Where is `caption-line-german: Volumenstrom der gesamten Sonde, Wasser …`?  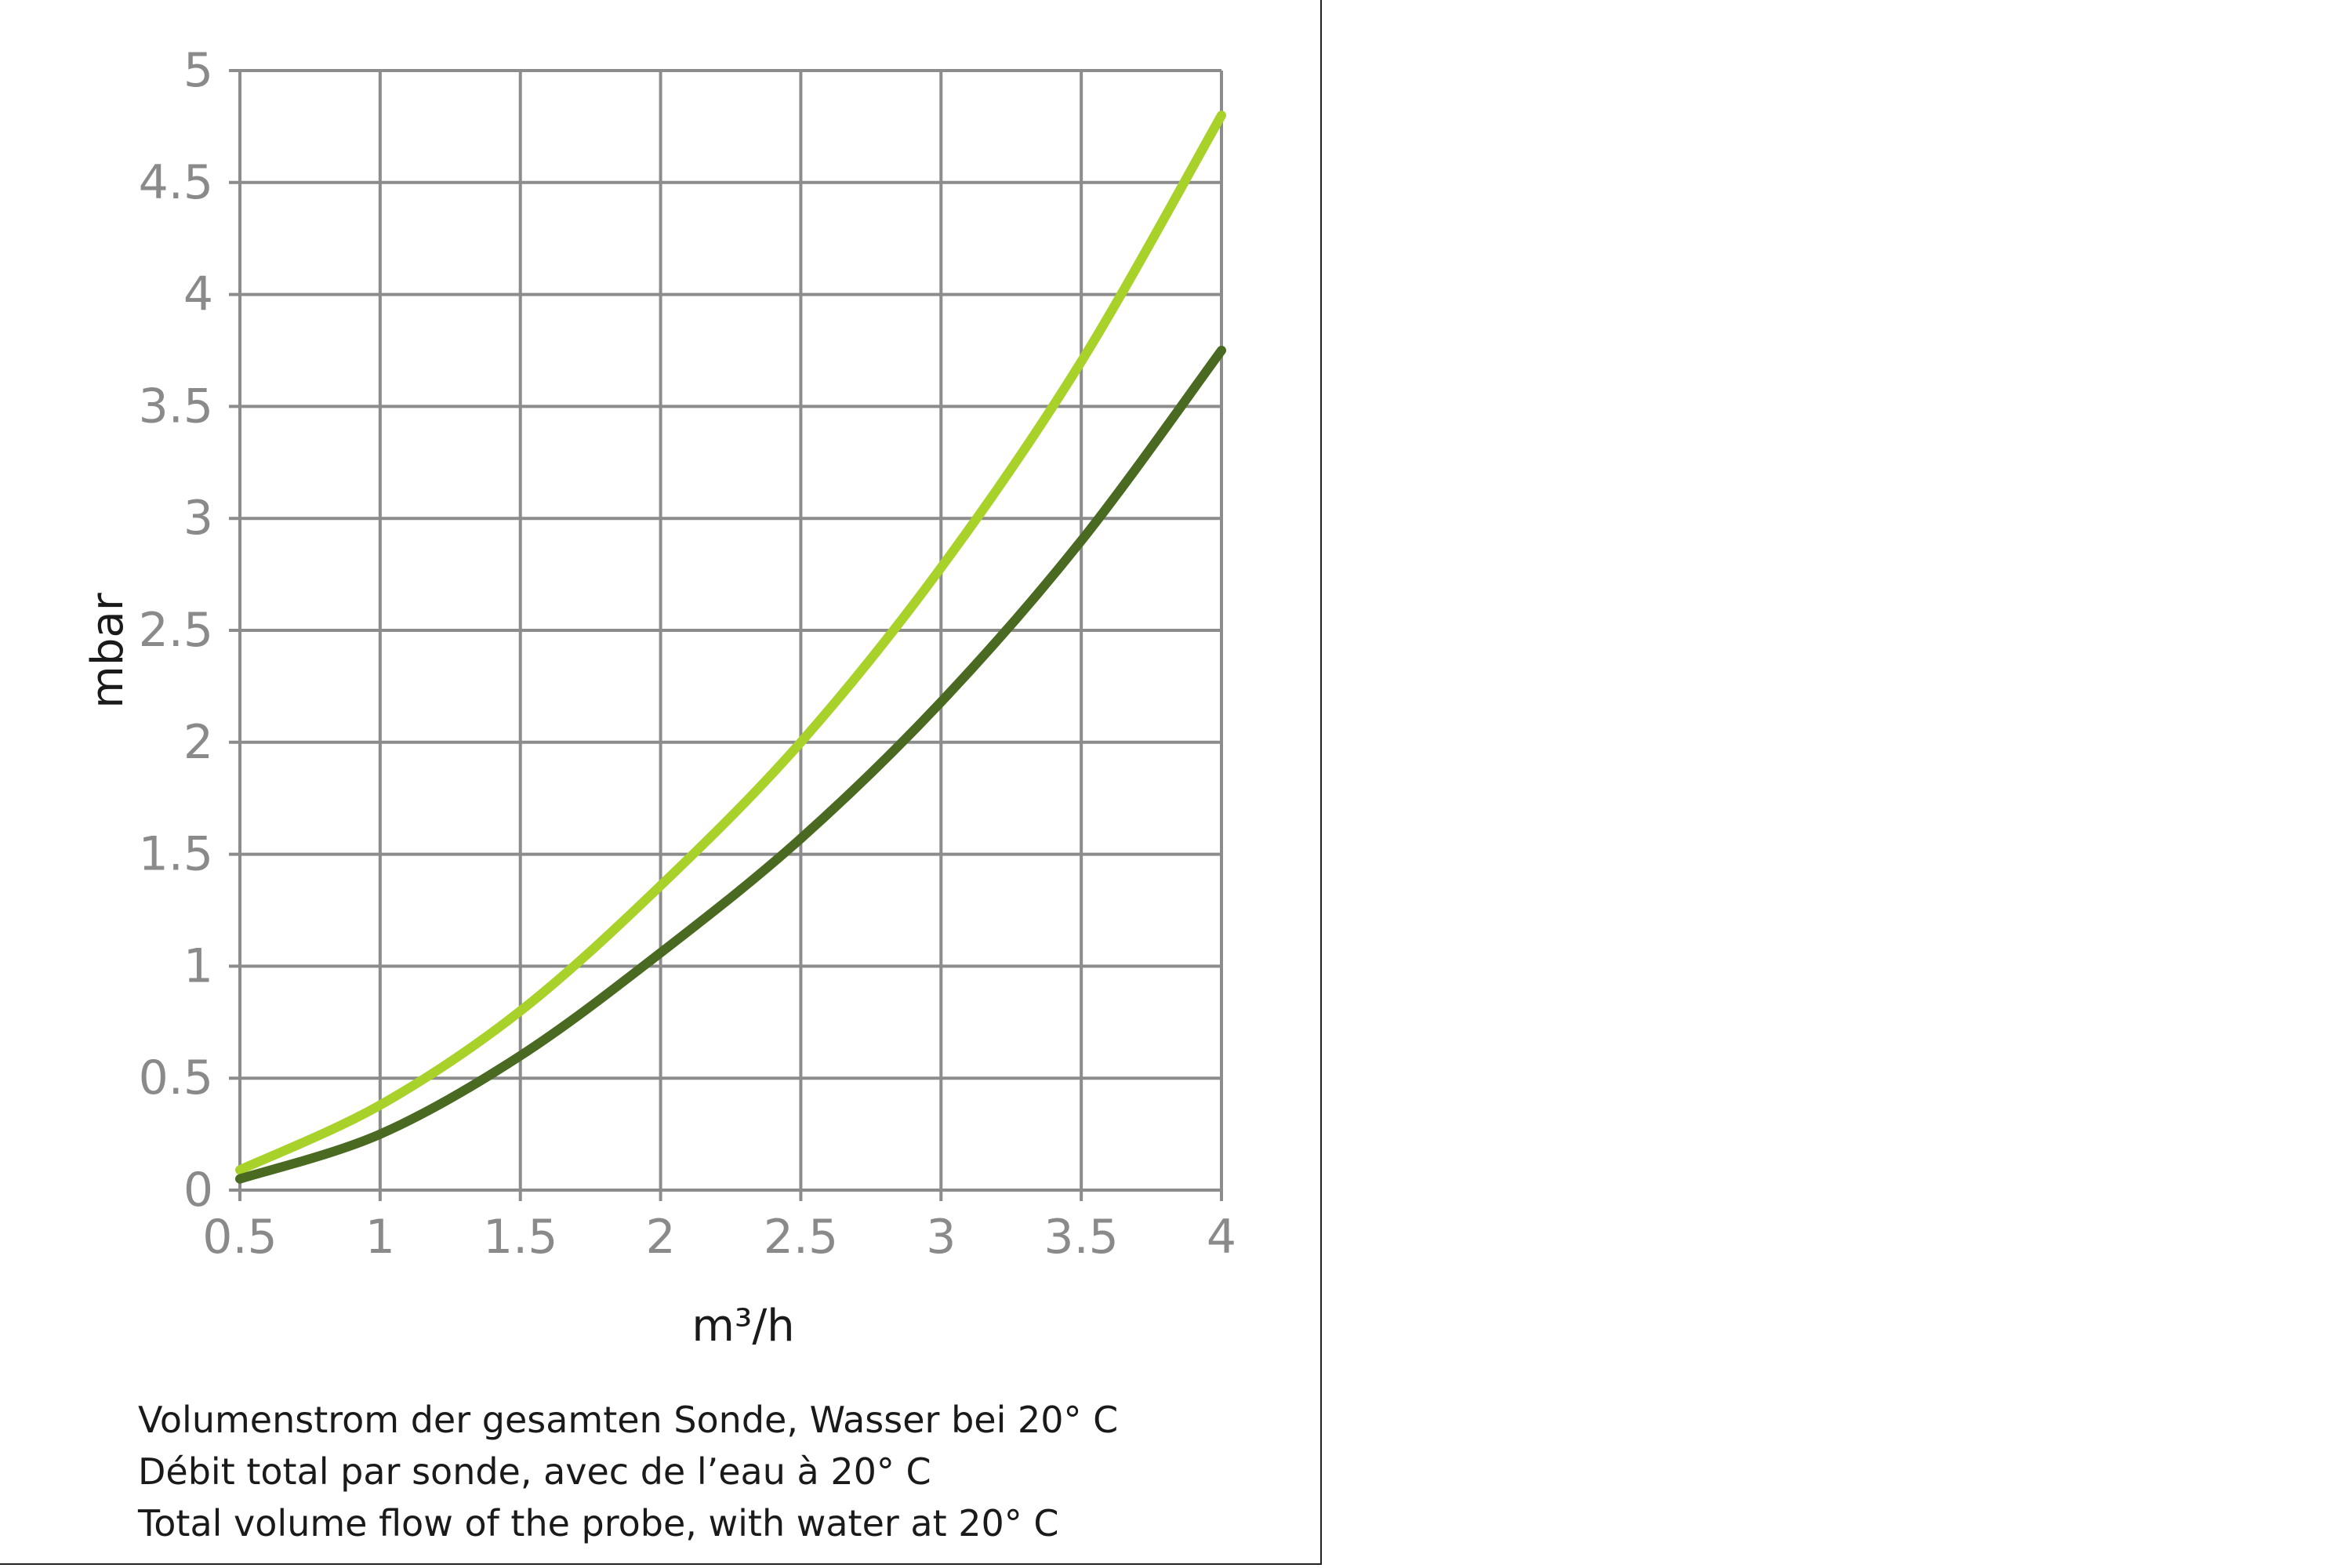
caption-line-german: Volumenstrom der gesamten Sonde, Wasser … is located at coordinates (628, 1420).